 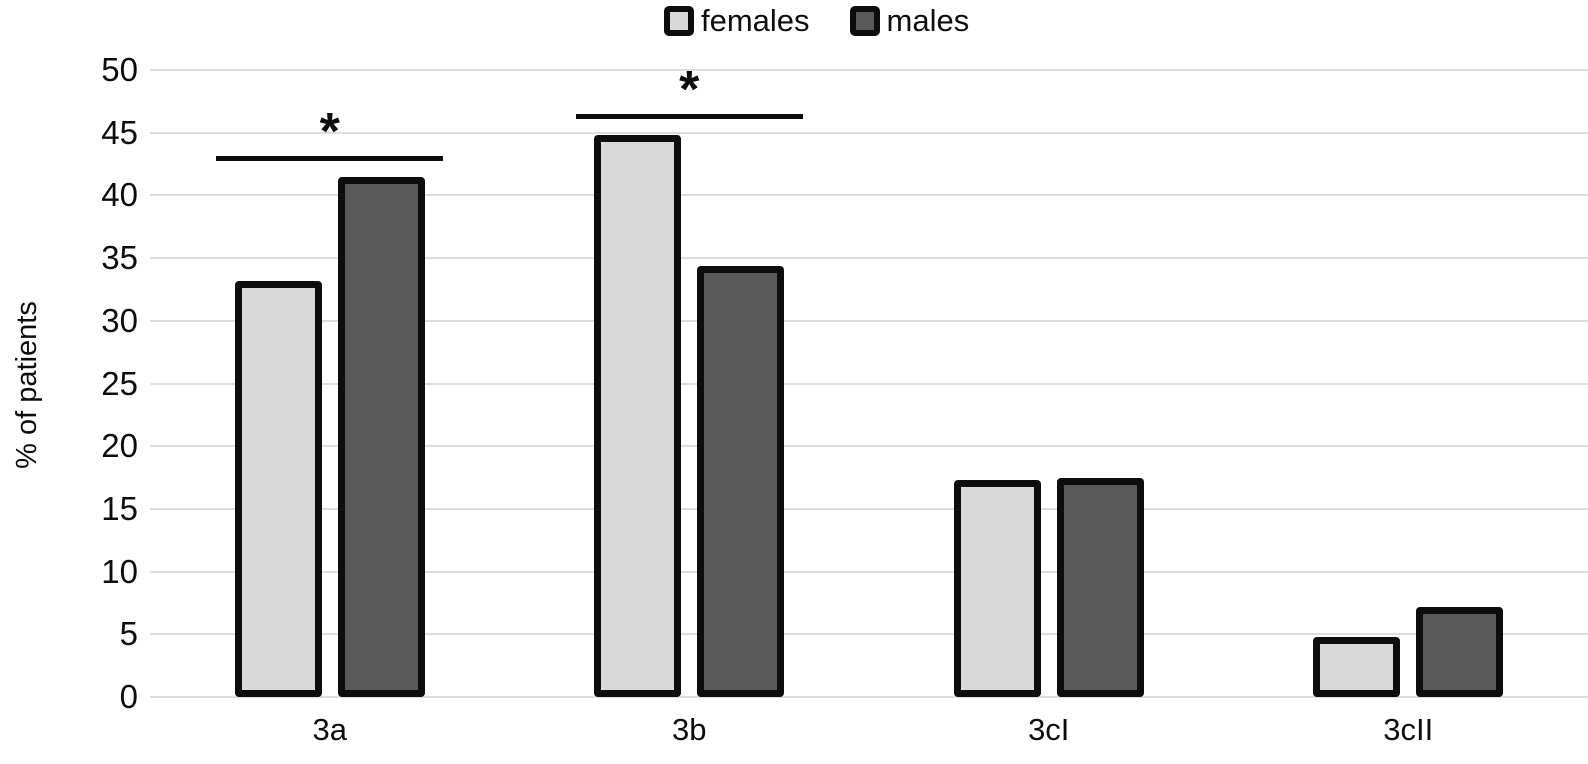 What do you see at coordinates (119, 508) in the screenshot?
I see `y-tick-label: 15` at bounding box center [119, 508].